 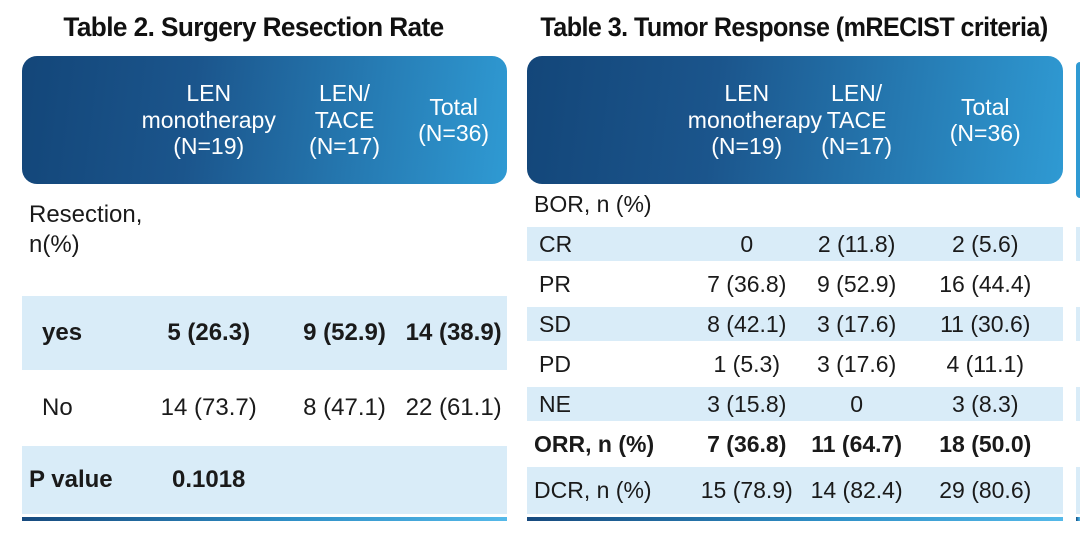 What do you see at coordinates (857, 443) in the screenshot?
I see `cell-len-tace: 11 (64.7)` at bounding box center [857, 443].